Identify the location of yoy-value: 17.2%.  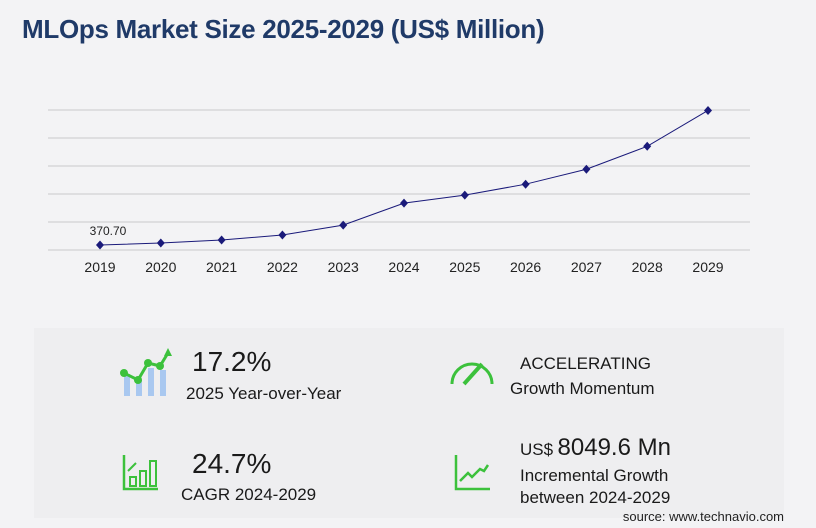
(232, 361).